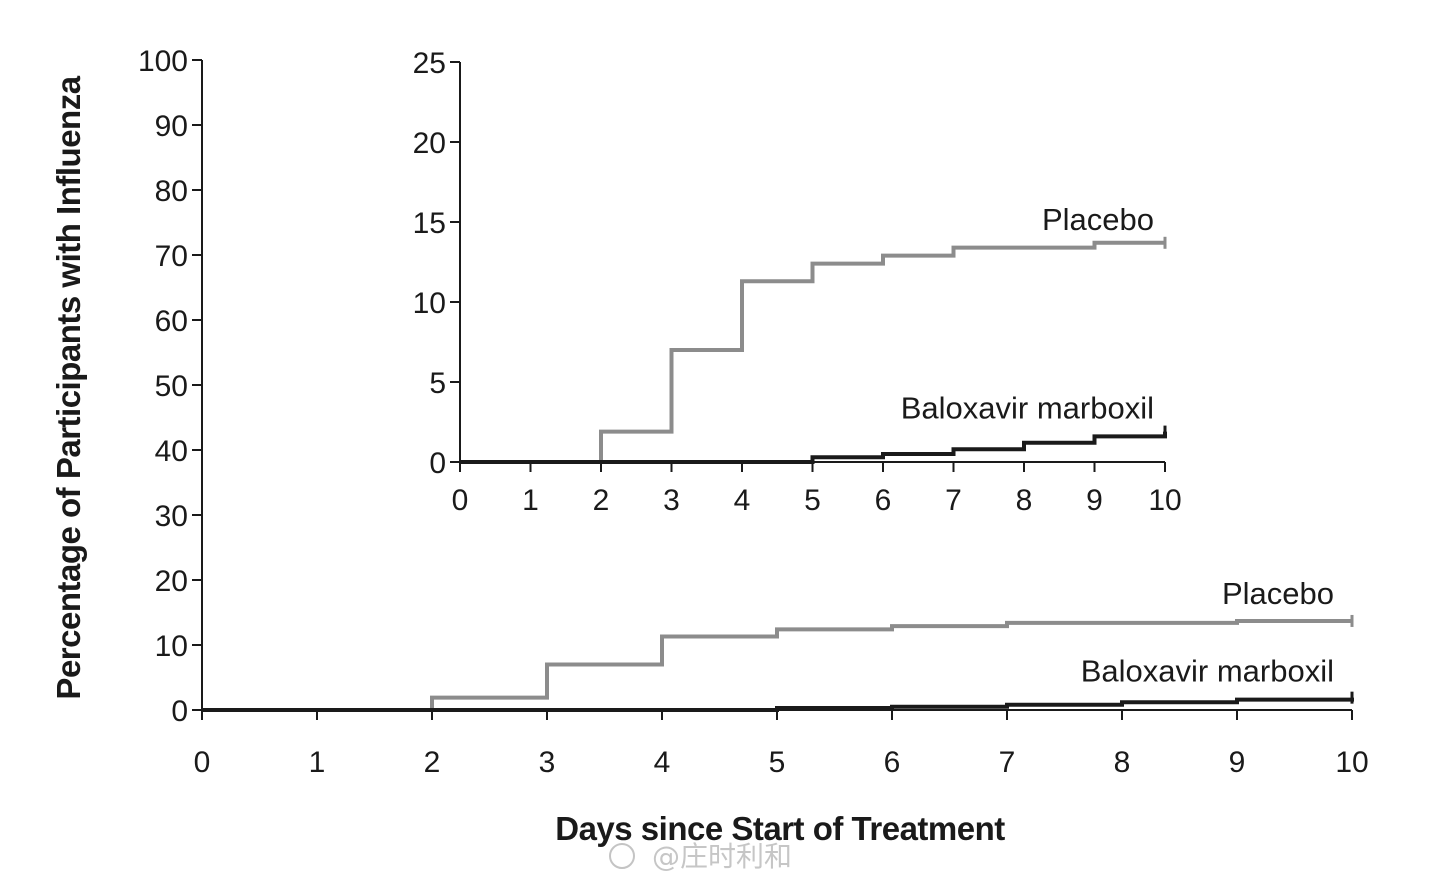 The width and height of the screenshot is (1432, 888). I want to click on weibo-icon, so click(622, 856).